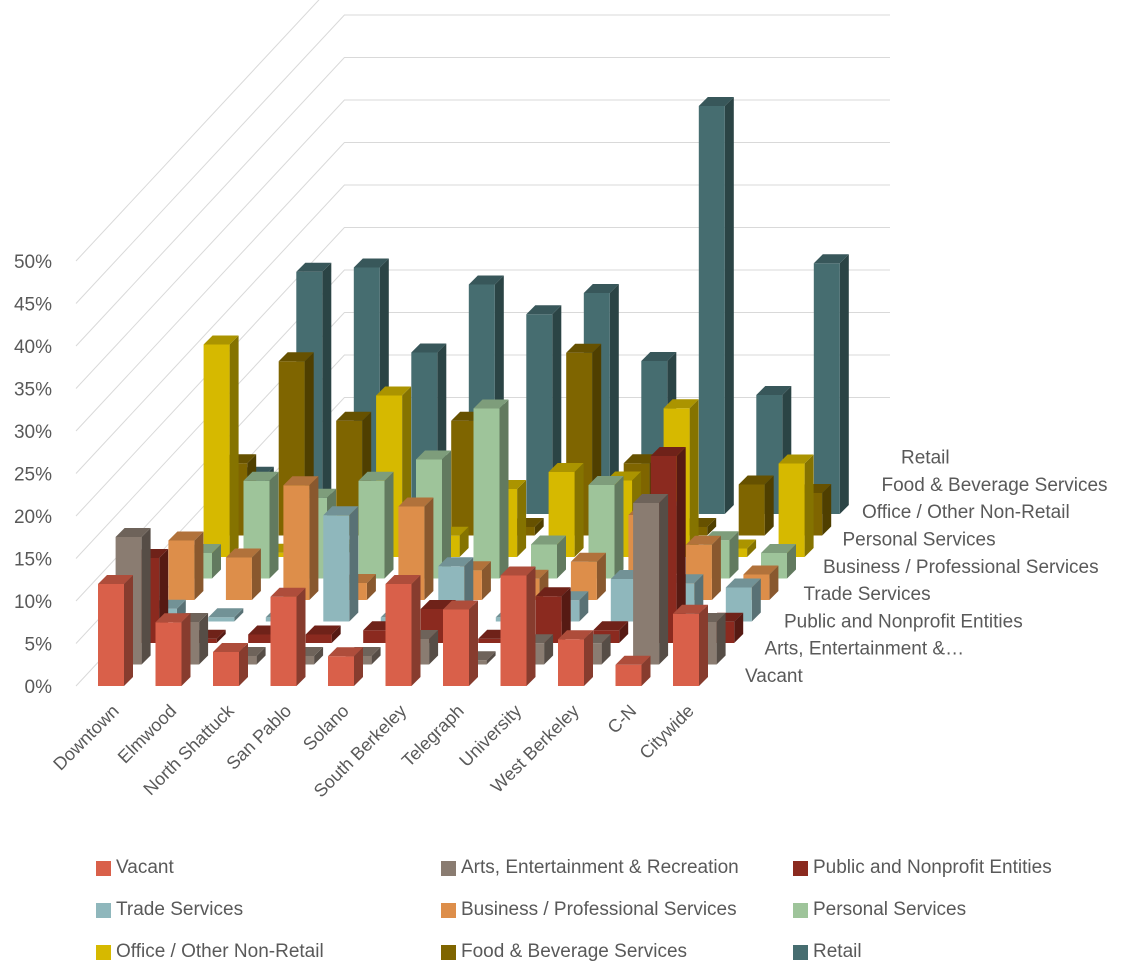  I want to click on x-category-label: Telegraph, so click(433, 736).